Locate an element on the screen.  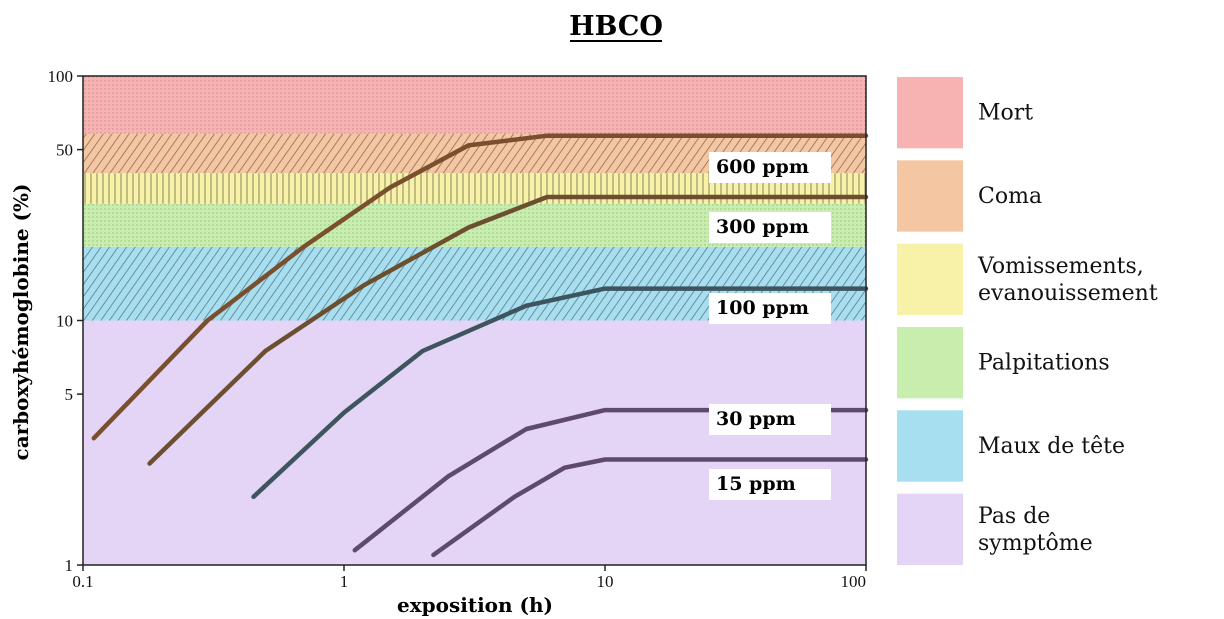
legend-label-4: Maux de tête is located at coordinates (1051, 446).